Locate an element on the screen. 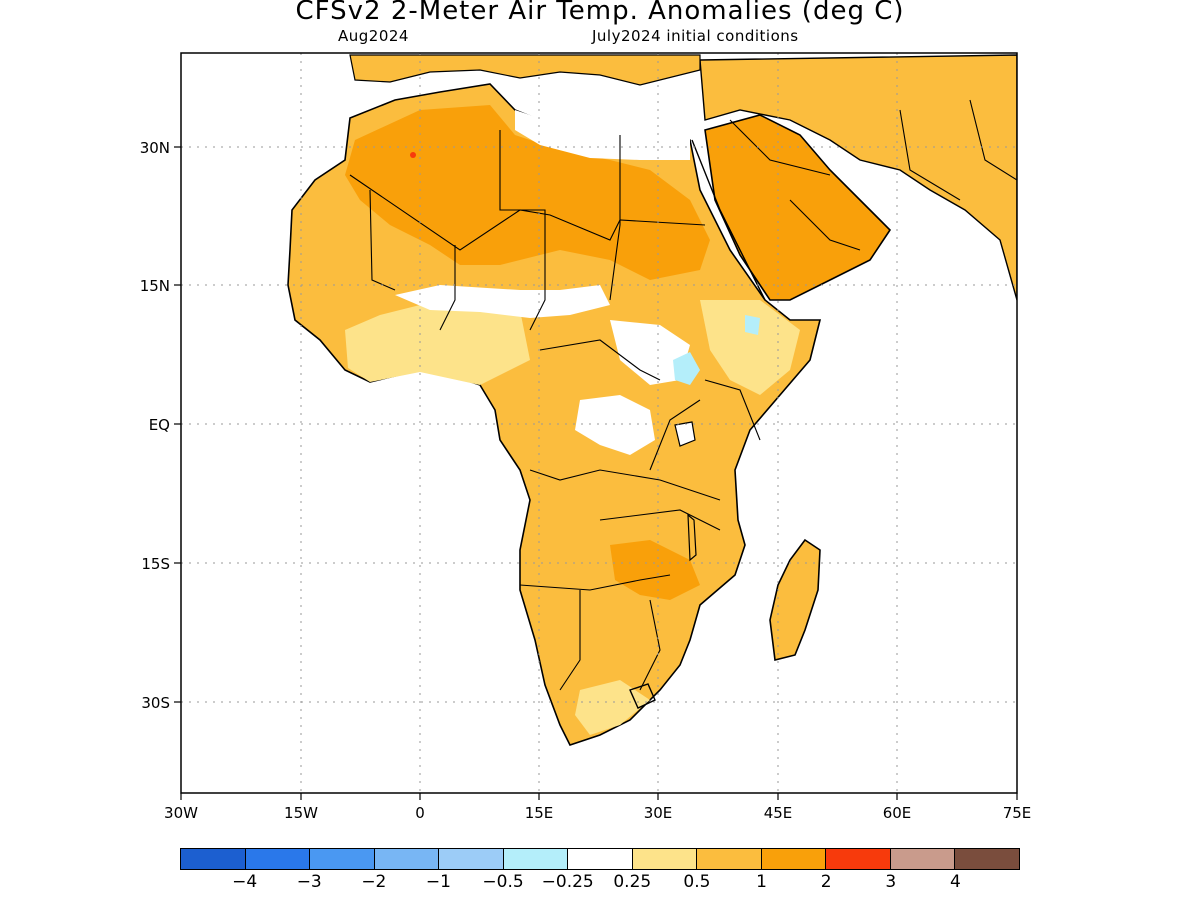  legend-label: 2 is located at coordinates (826, 882).